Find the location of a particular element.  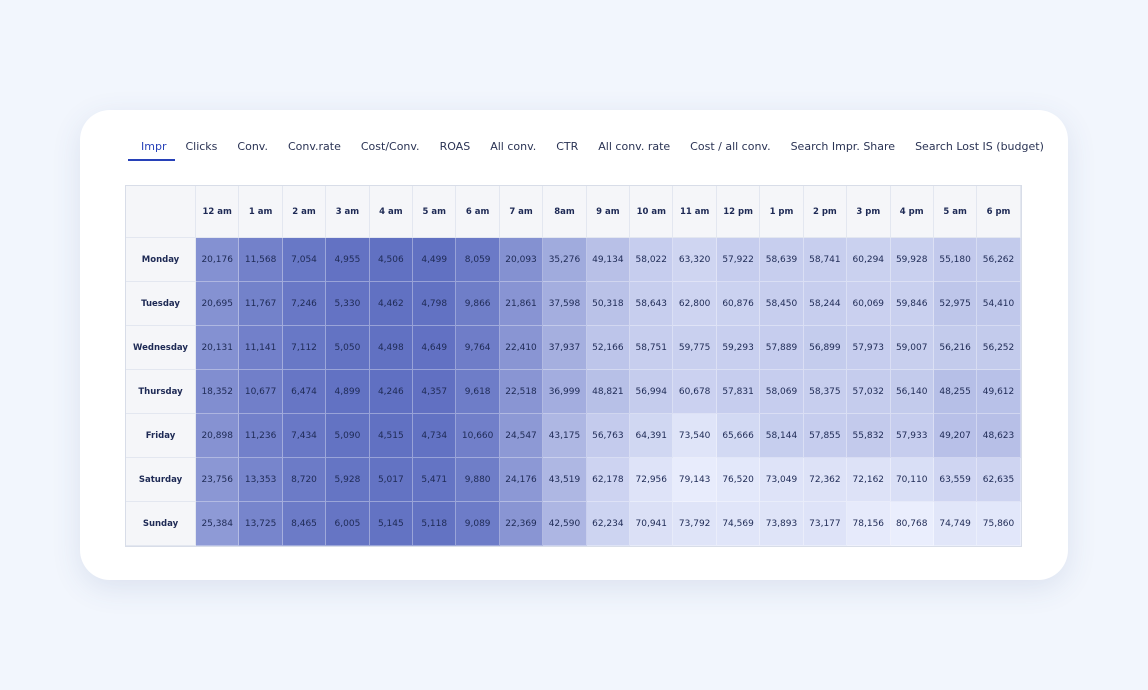

heatmap-cell: 57,922 is located at coordinates (738, 260).